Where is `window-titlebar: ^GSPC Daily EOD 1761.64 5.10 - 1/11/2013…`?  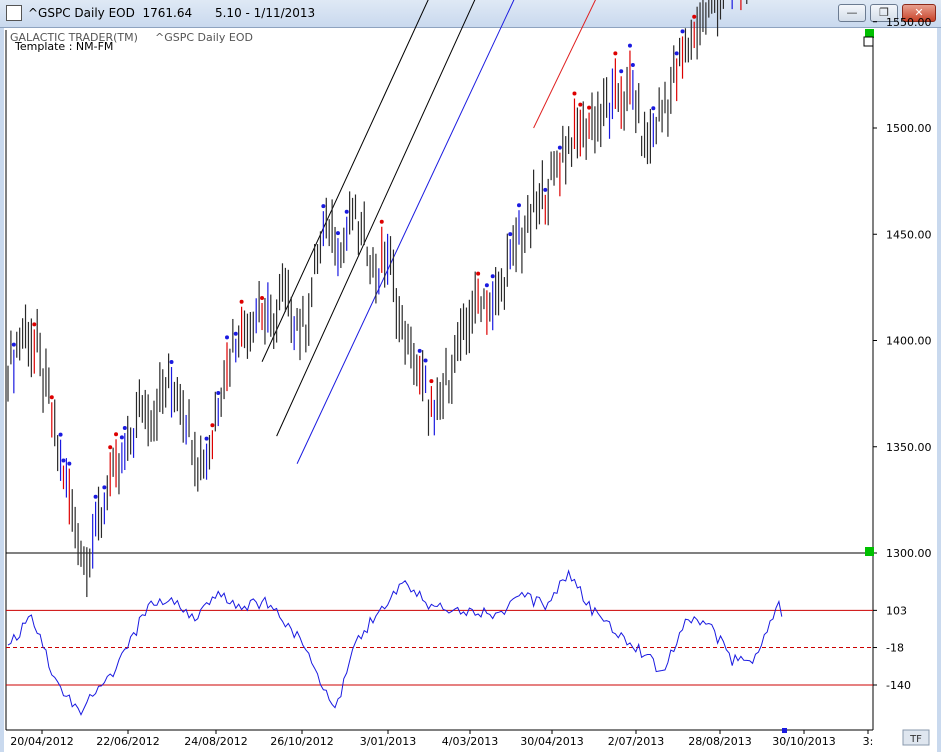 window-titlebar: ^GSPC Daily EOD 1761.64 5.10 - 1/11/2013… is located at coordinates (470, 14).